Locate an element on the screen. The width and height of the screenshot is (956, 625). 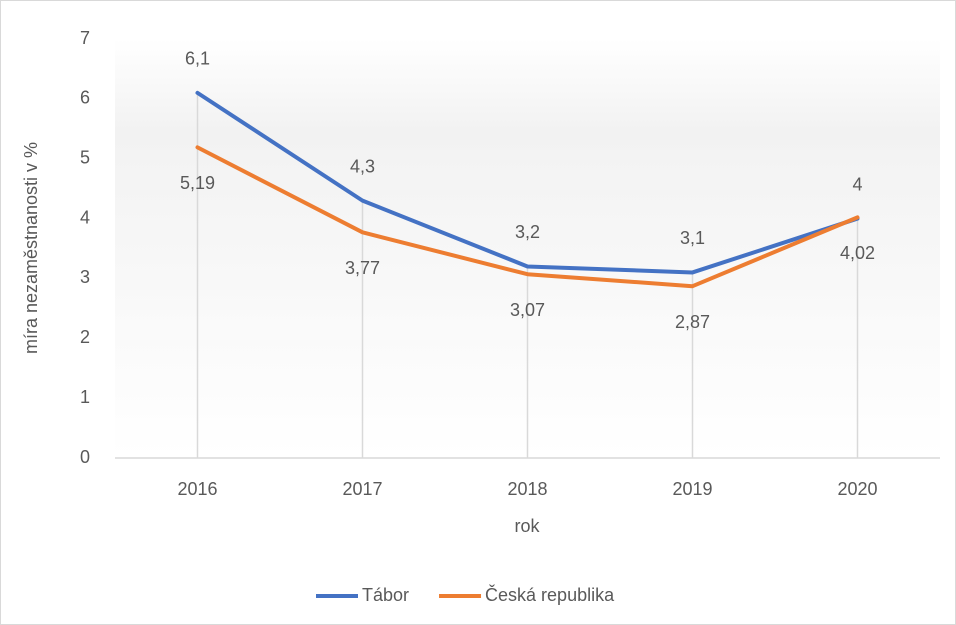
data-label: 5,19 is located at coordinates (197, 183).